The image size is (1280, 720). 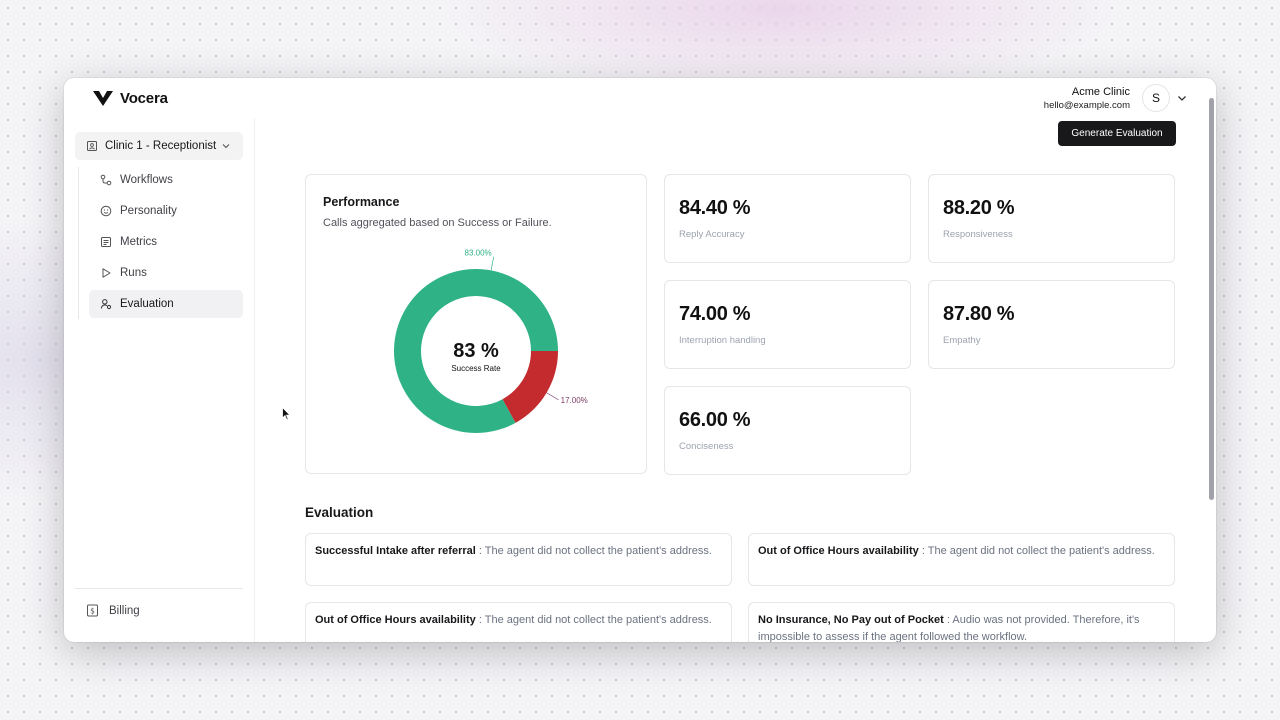 I want to click on donut-center-label: Success Rate, so click(x=476, y=368).